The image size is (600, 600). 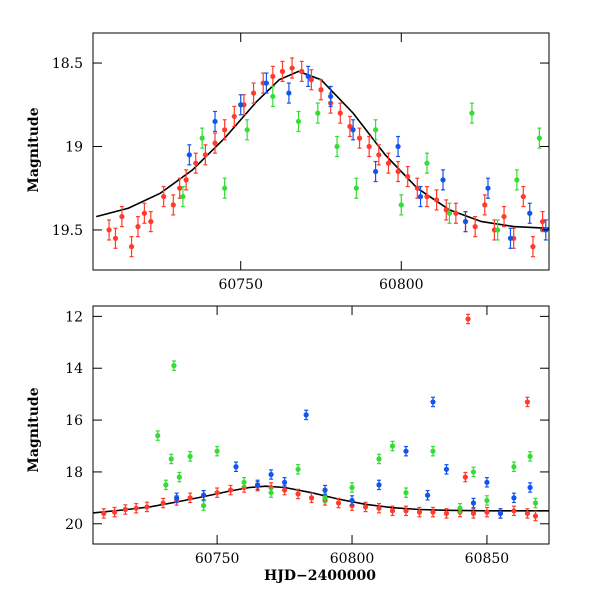 What do you see at coordinates (74, 369) in the screenshot?
I see `bottom-y-tick-label: 14` at bounding box center [74, 369].